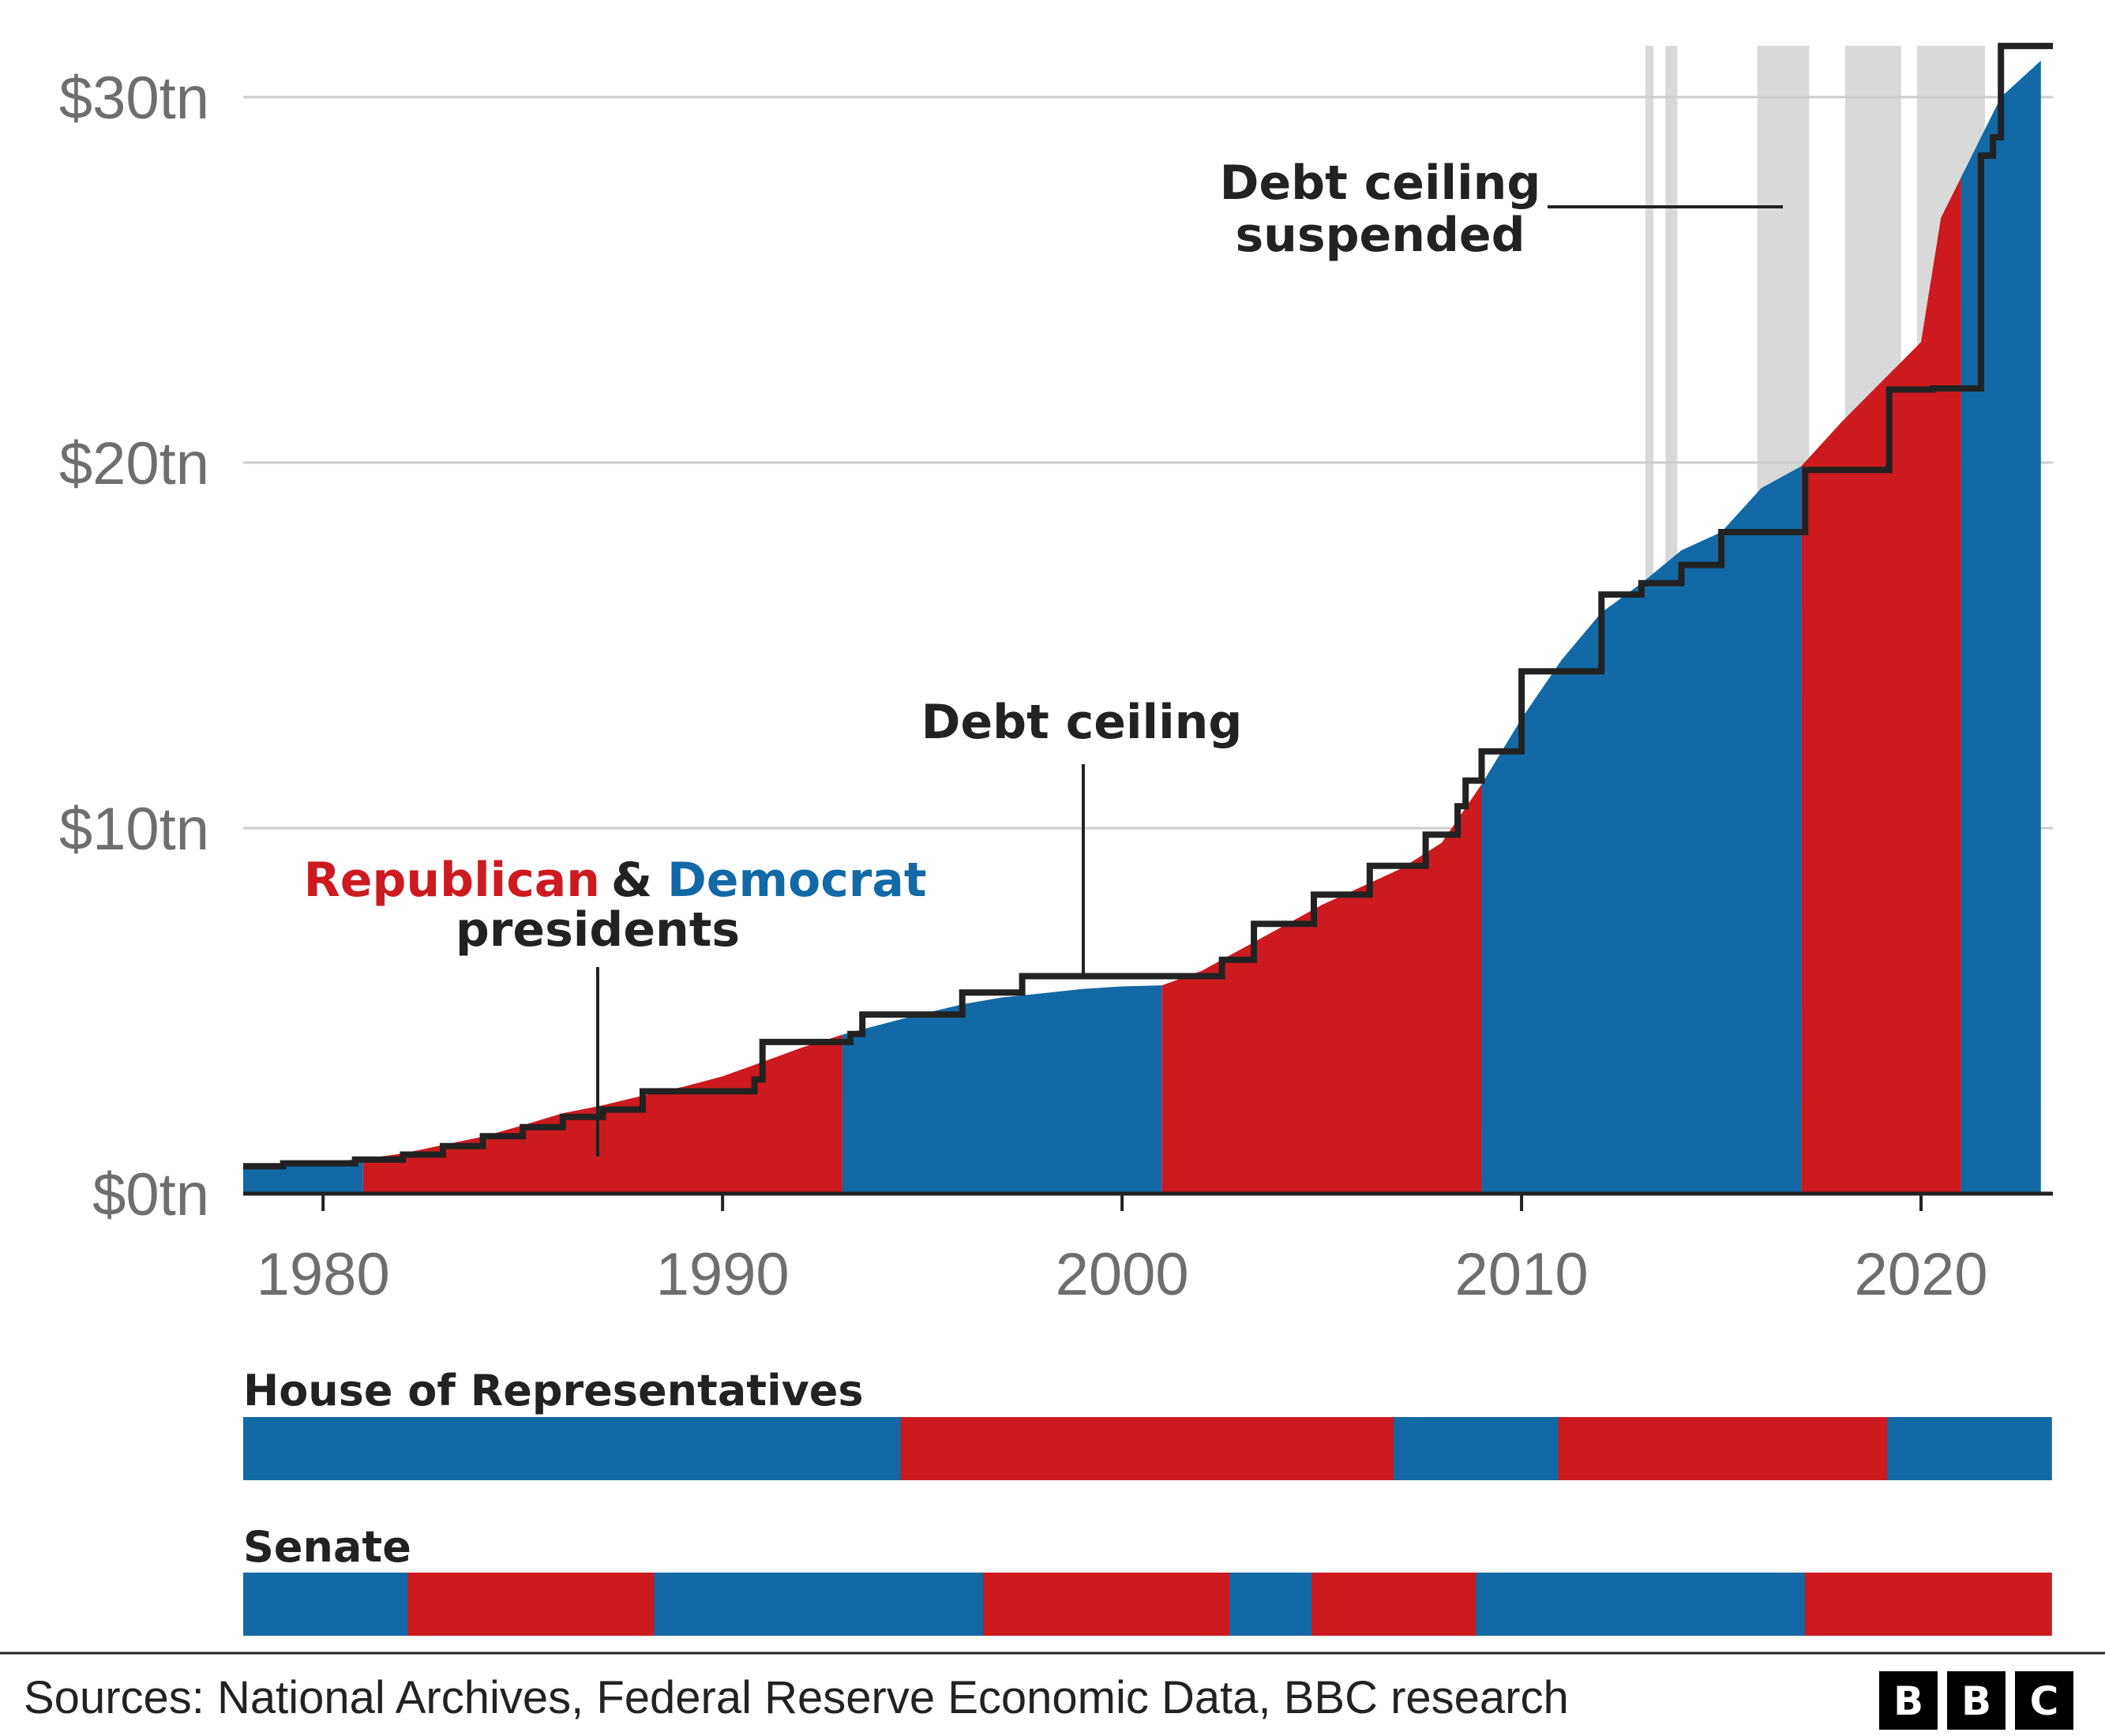 The height and width of the screenshot is (1736, 2105). What do you see at coordinates (553, 1390) in the screenshot?
I see `house-label: House of Representatives` at bounding box center [553, 1390].